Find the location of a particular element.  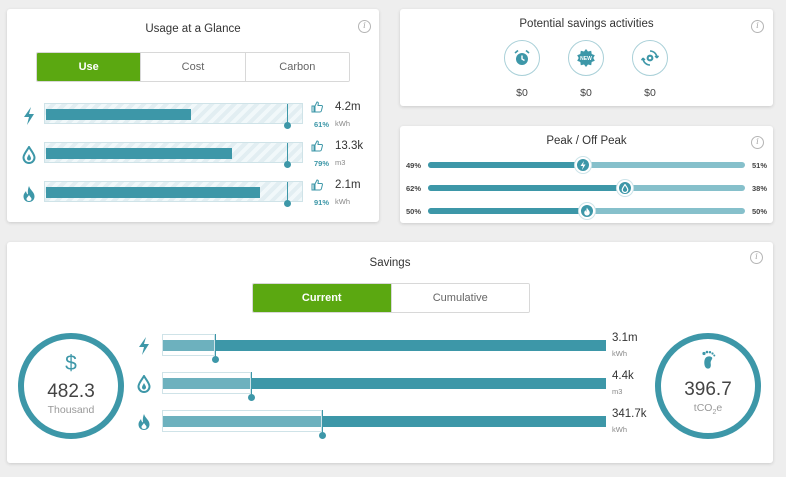

carbon-unit-prefix: tCO is located at coordinates (703, 408).